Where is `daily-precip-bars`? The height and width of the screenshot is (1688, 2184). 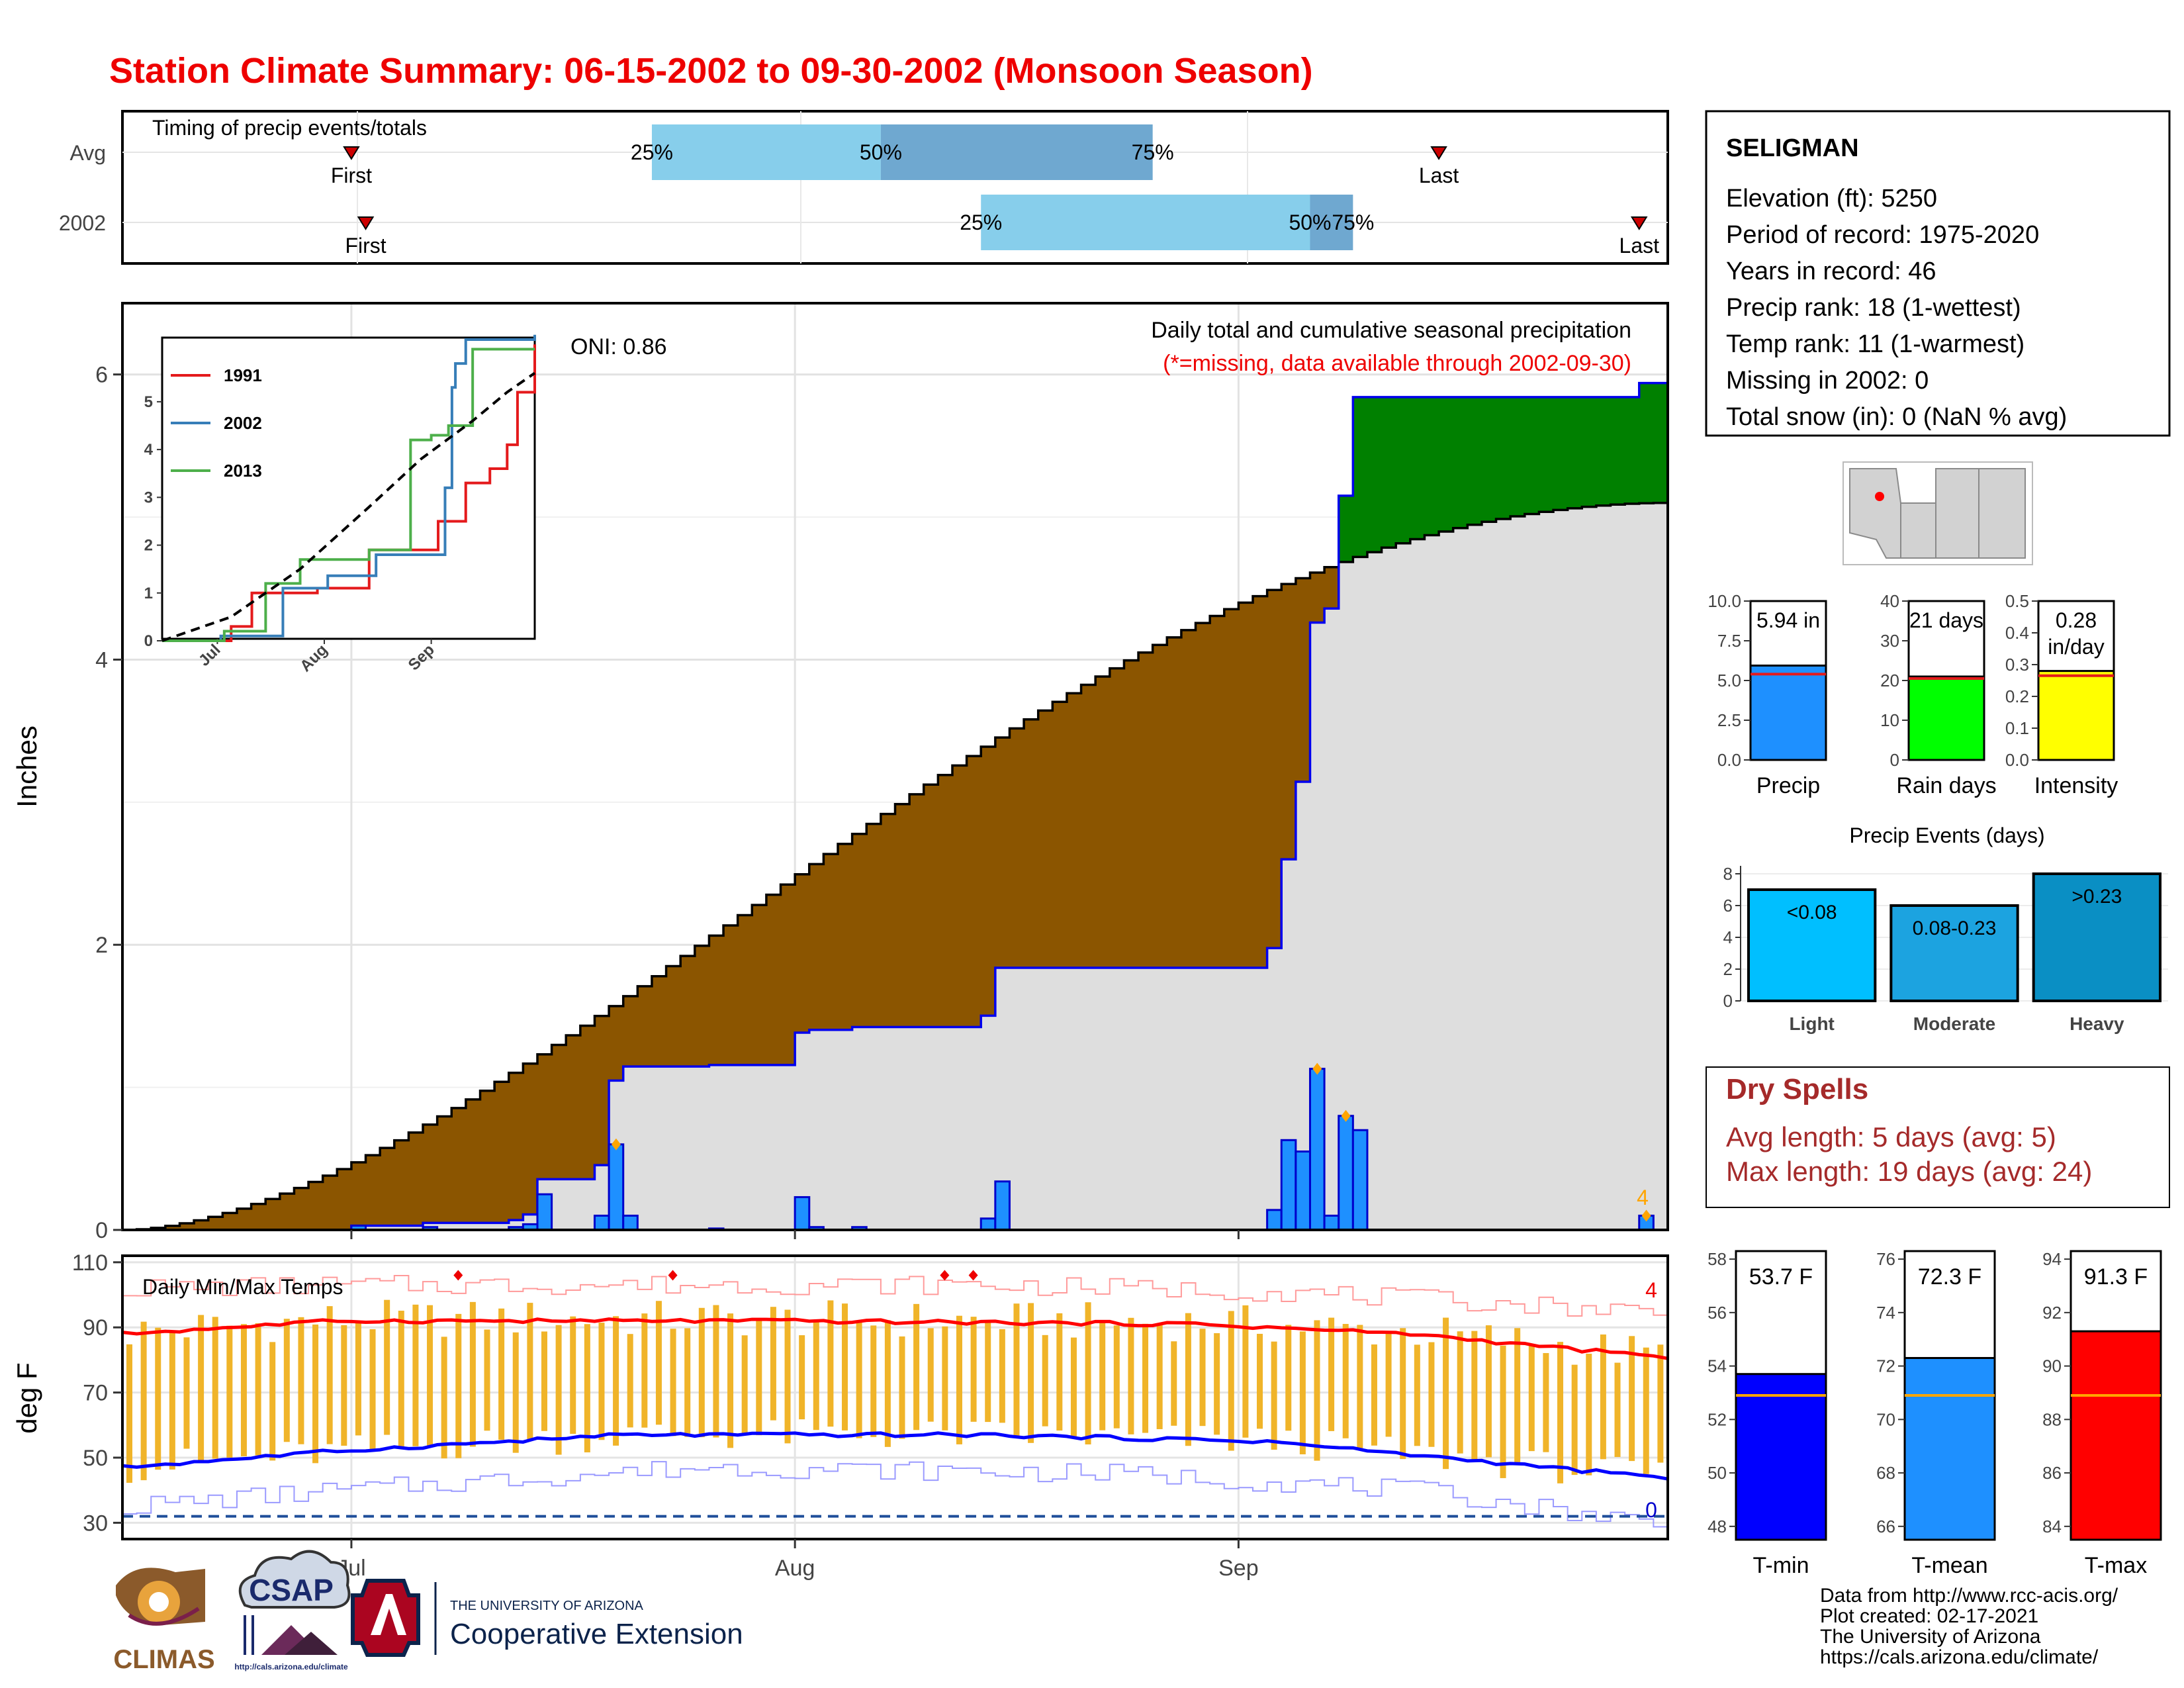 daily-precip-bars is located at coordinates (1002, 1146).